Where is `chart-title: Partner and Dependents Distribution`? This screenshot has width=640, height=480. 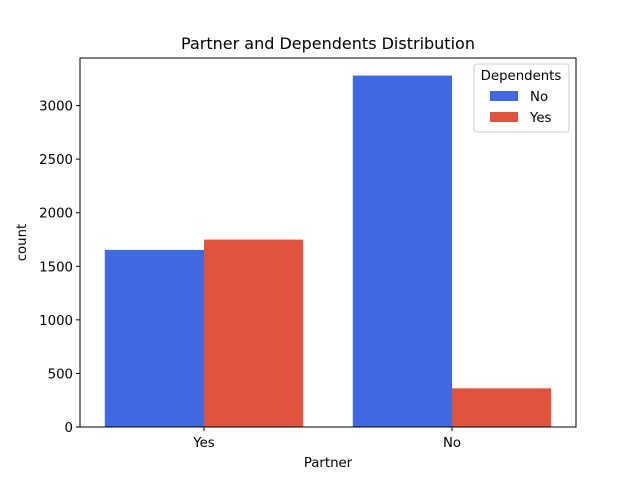 chart-title: Partner and Dependents Distribution is located at coordinates (328, 43).